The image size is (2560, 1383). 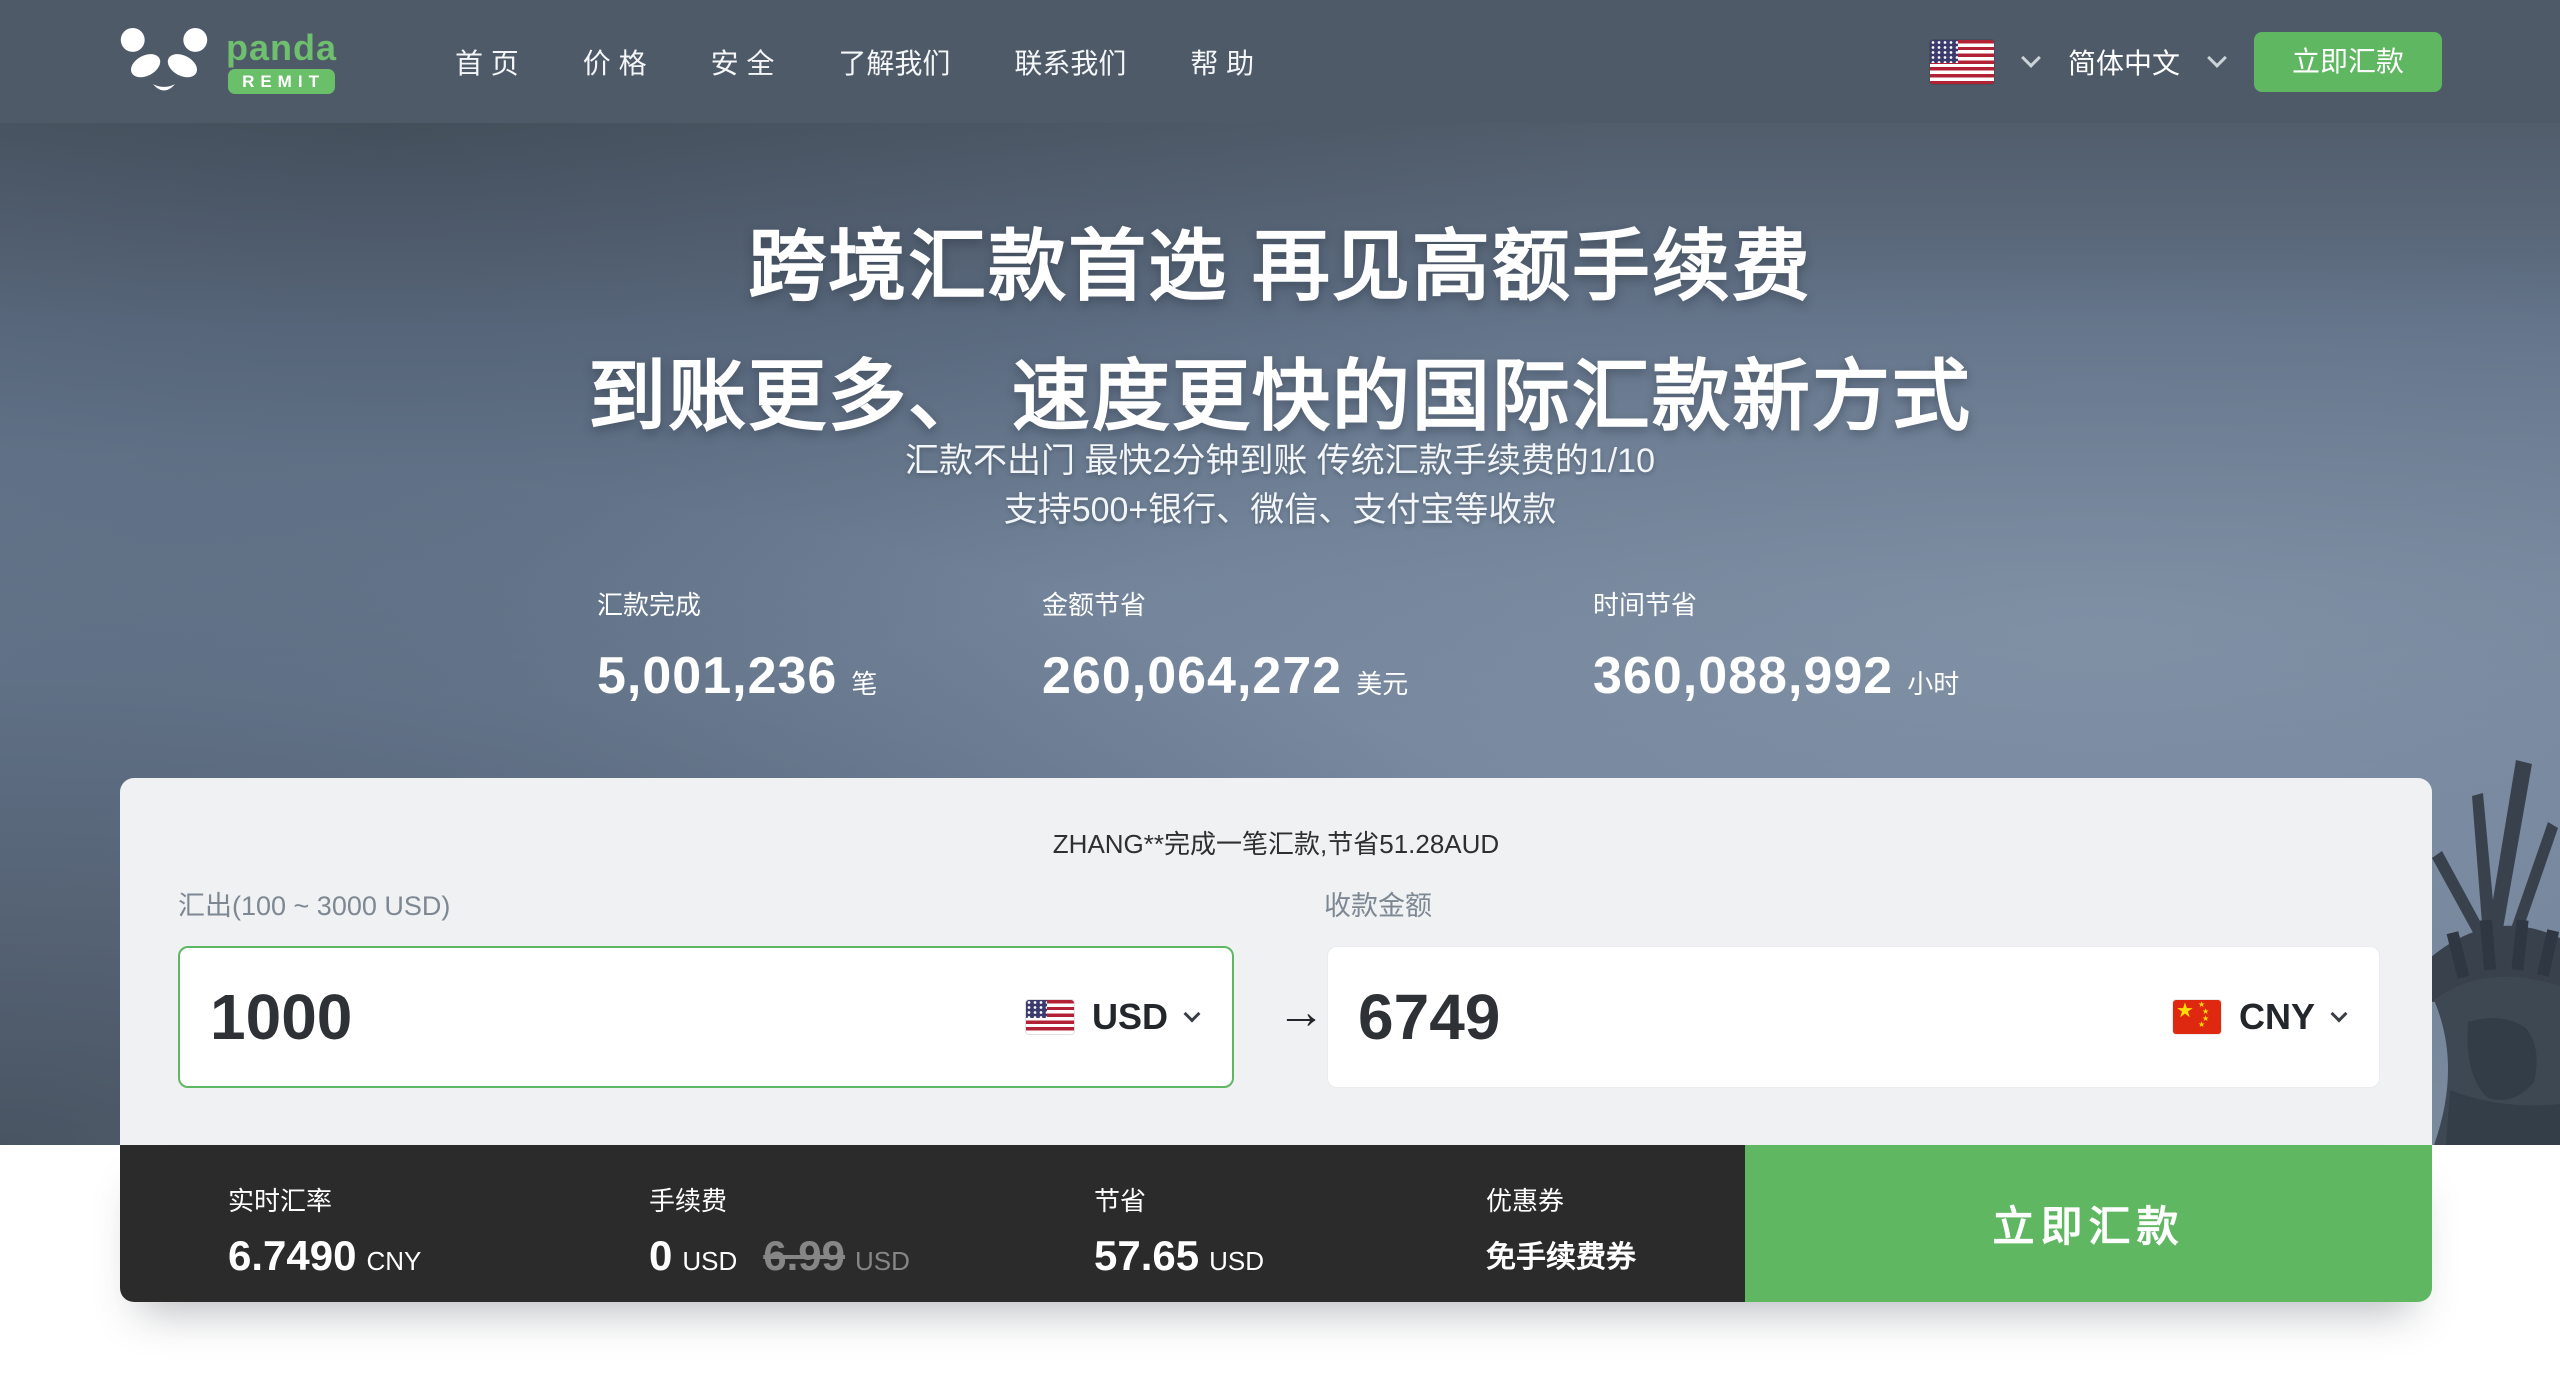 I want to click on stat-unit: 美元, so click(x=1382, y=684).